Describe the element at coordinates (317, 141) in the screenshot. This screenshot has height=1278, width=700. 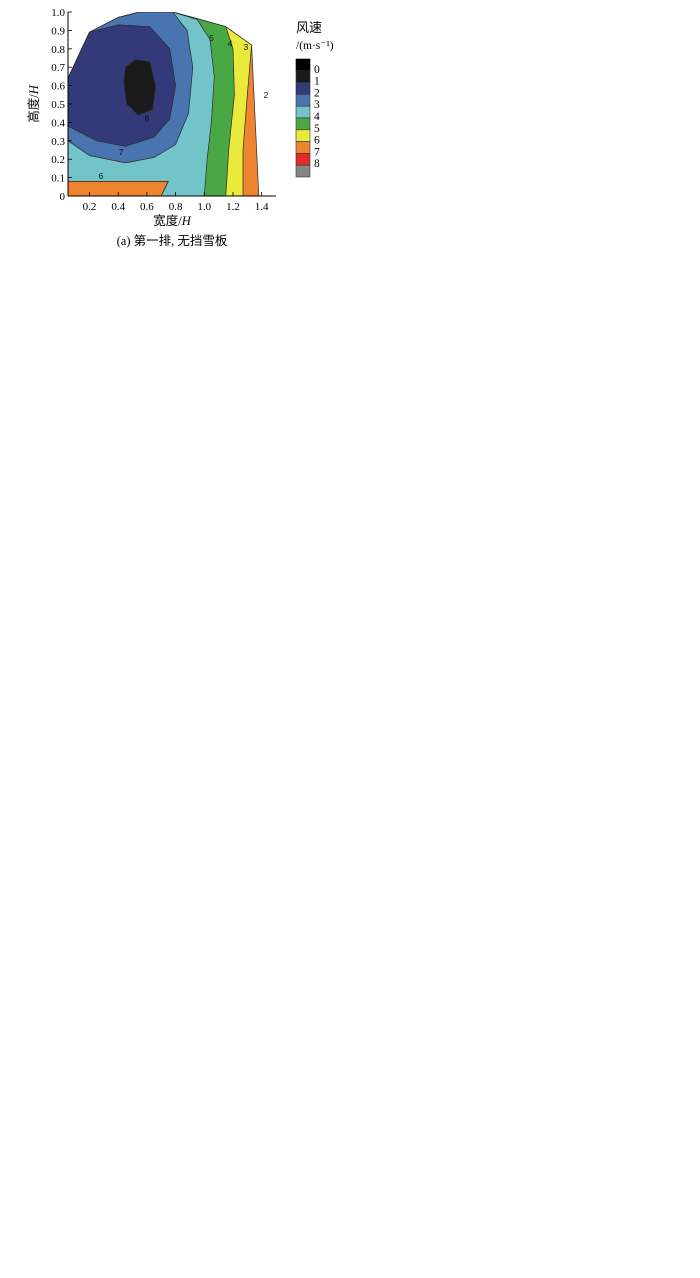
I see `legend-level-label: 6` at that location.